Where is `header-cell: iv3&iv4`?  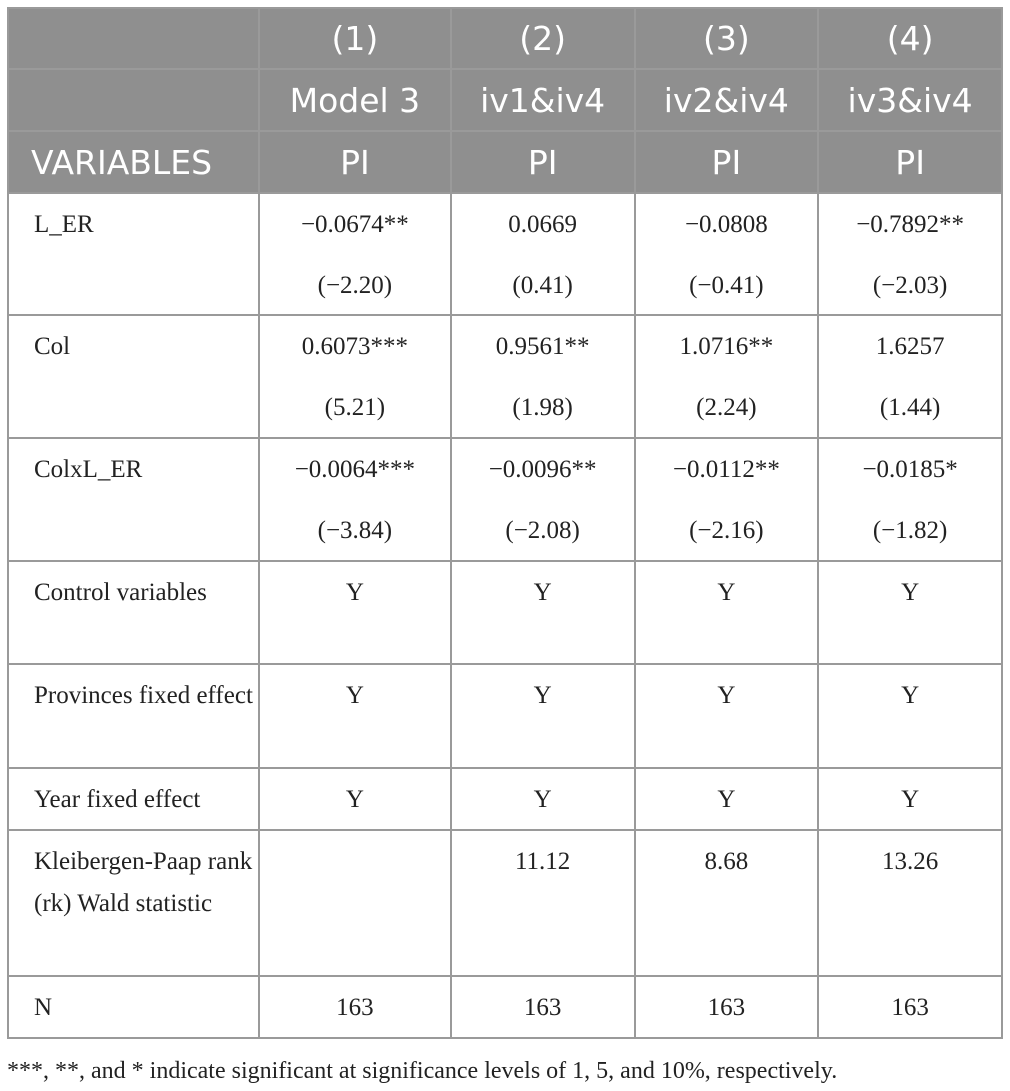 header-cell: iv3&iv4 is located at coordinates (910, 100).